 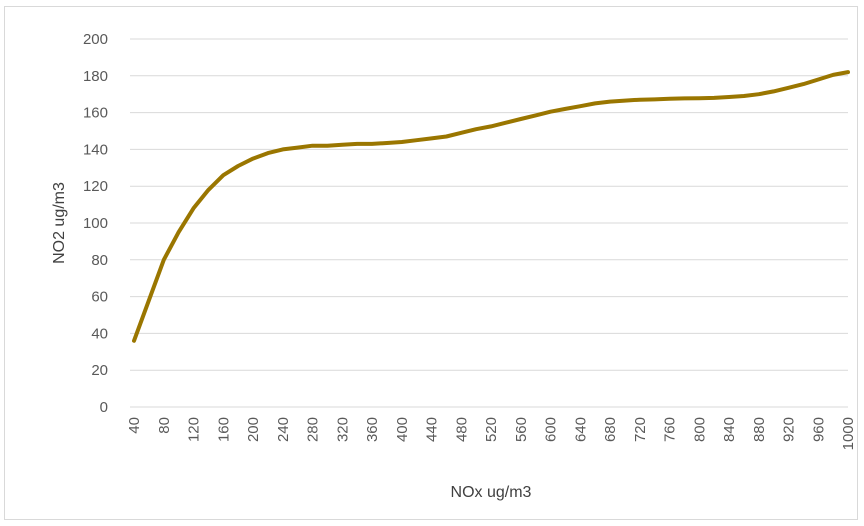 I want to click on x-tick-label: 800, so click(x=699, y=429).